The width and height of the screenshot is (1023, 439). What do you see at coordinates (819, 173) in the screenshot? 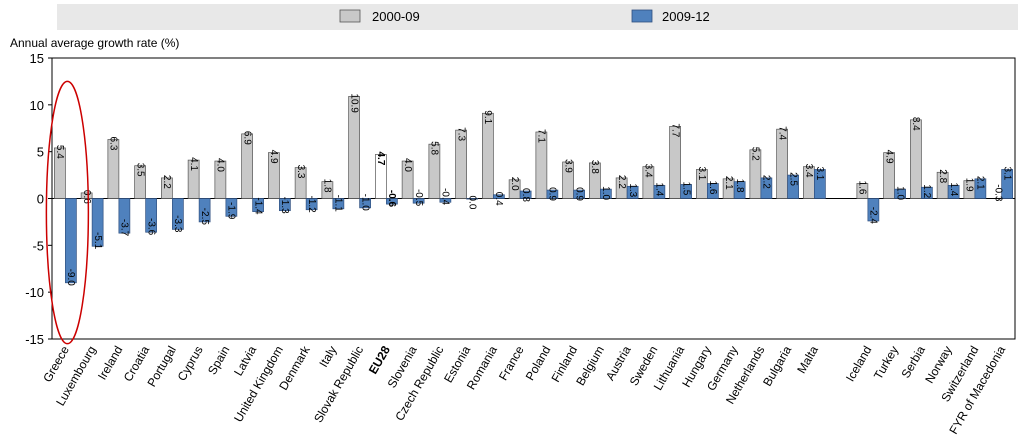
I see `data-label-2009-12-malta: 3.1` at bounding box center [819, 173].